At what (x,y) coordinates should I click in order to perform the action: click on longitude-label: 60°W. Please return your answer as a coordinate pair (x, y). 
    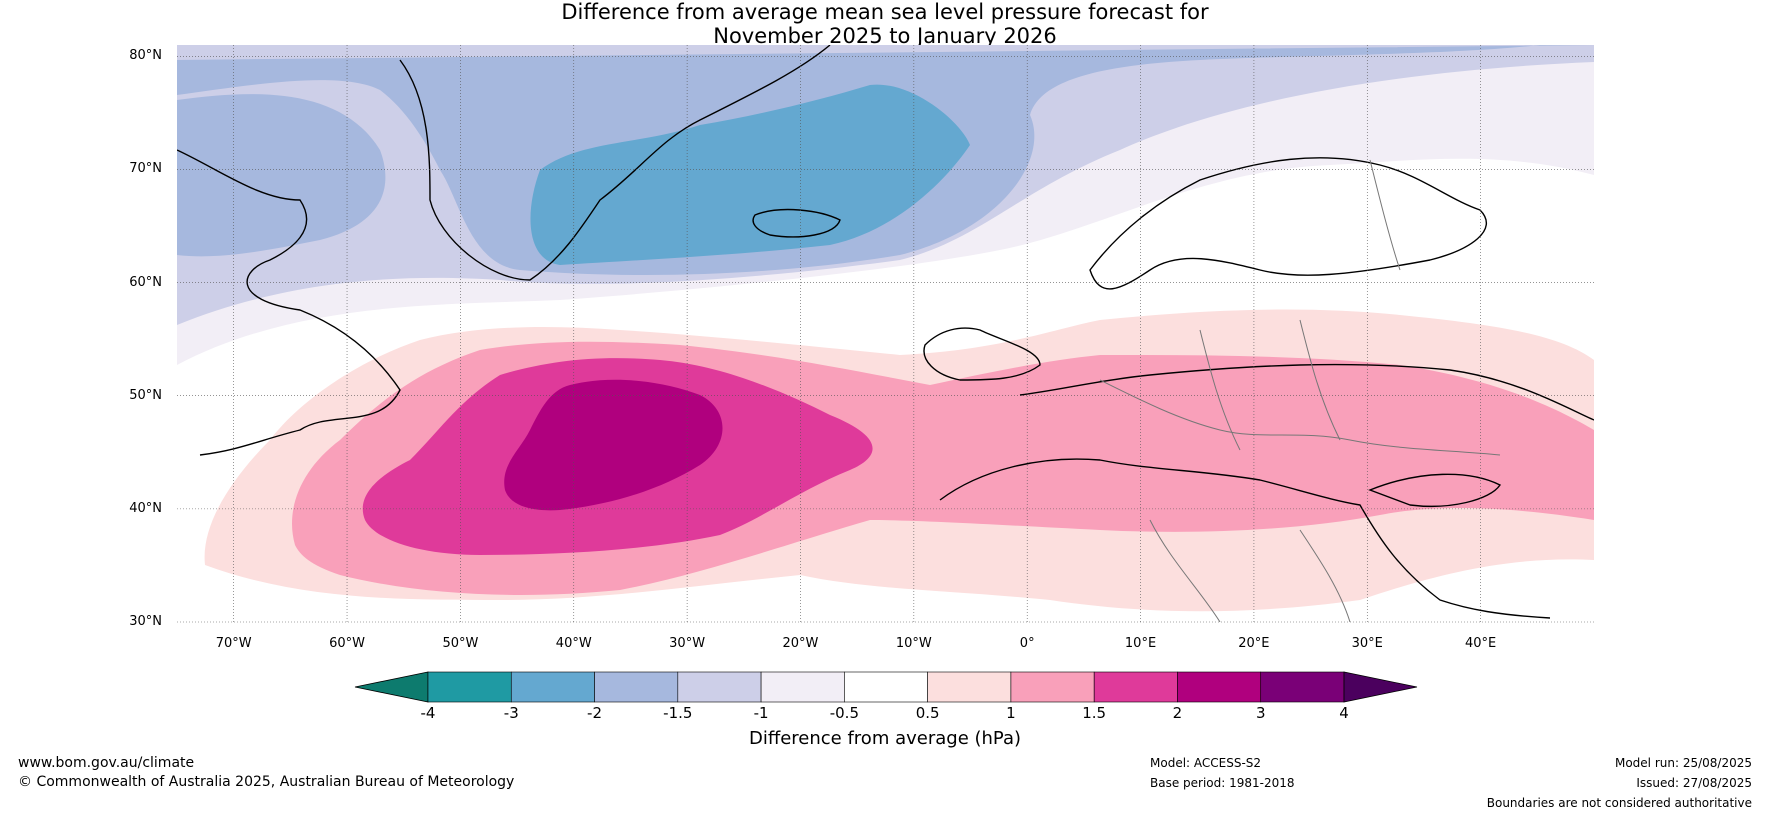
    Looking at the image, I should click on (347, 643).